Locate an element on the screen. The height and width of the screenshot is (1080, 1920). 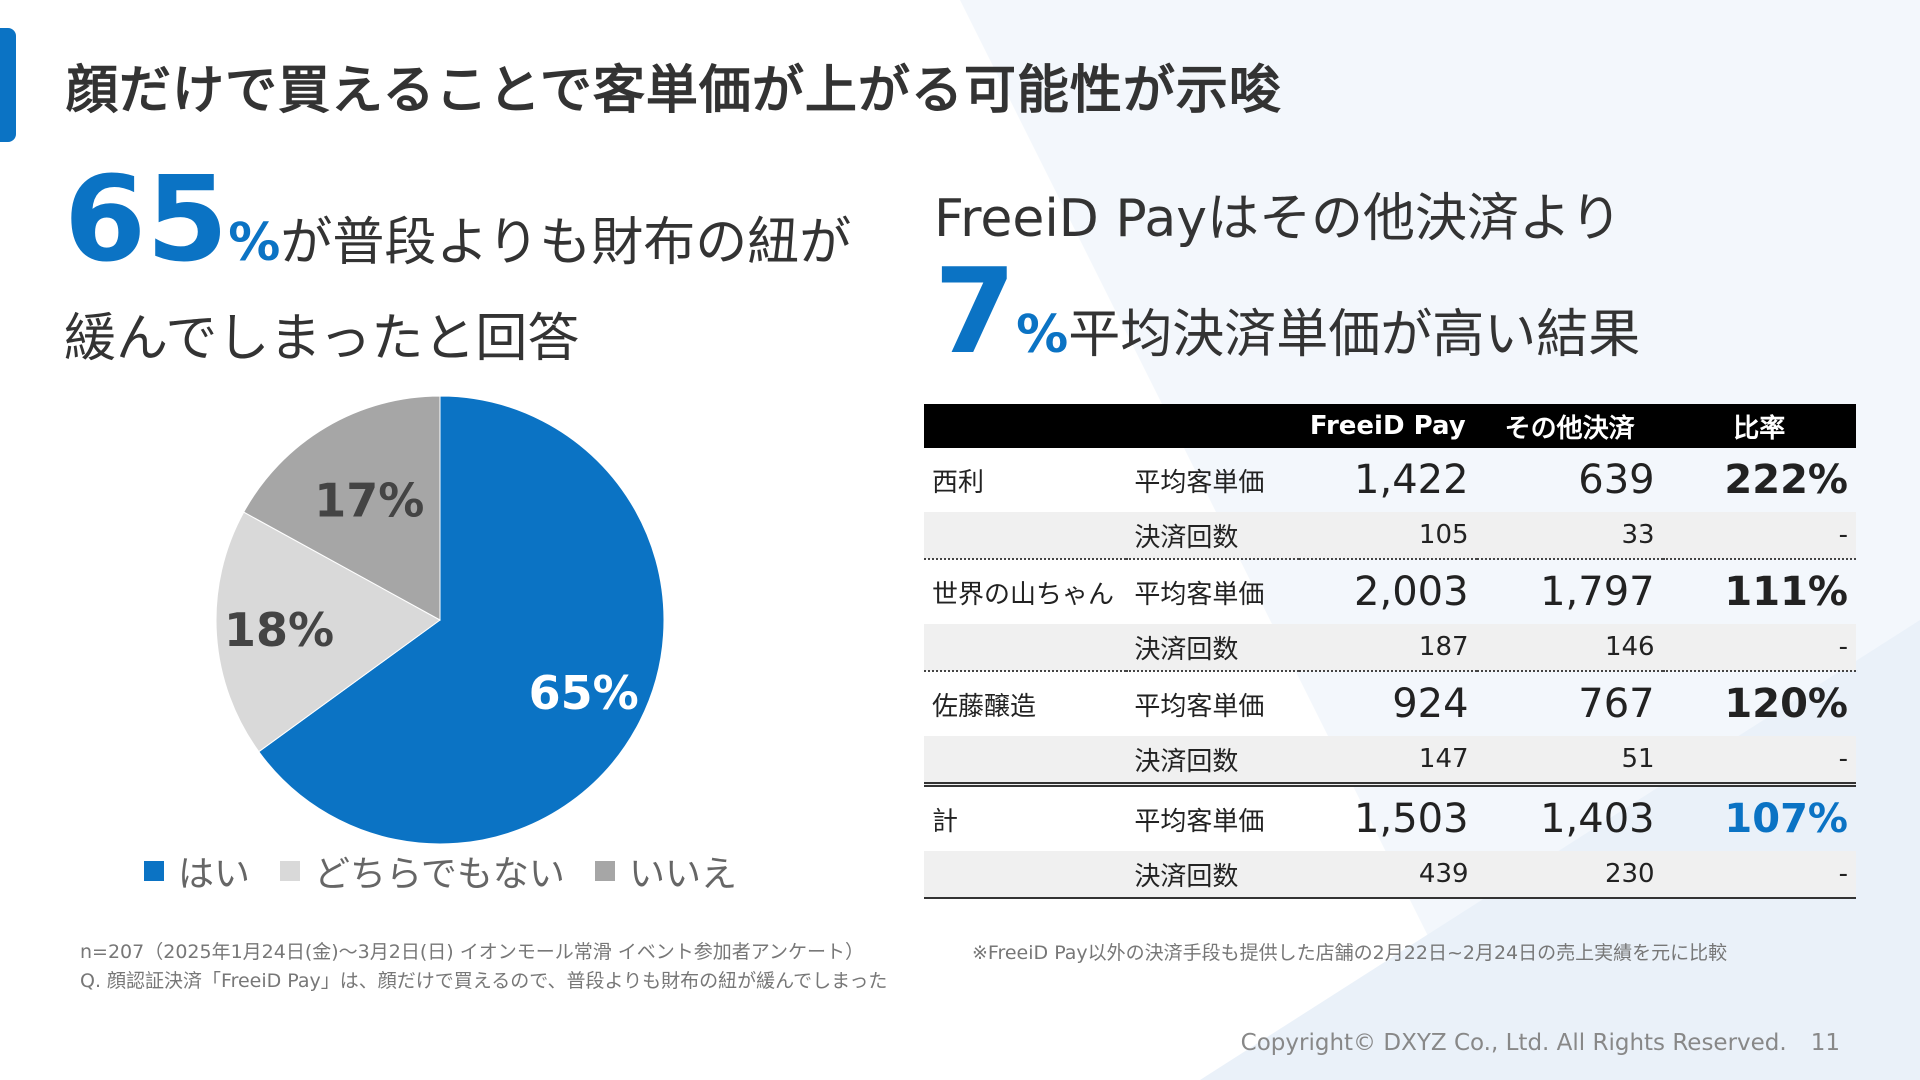
left-headline: 65%が普段よりも財布の紐が is located at coordinates (457, 219).